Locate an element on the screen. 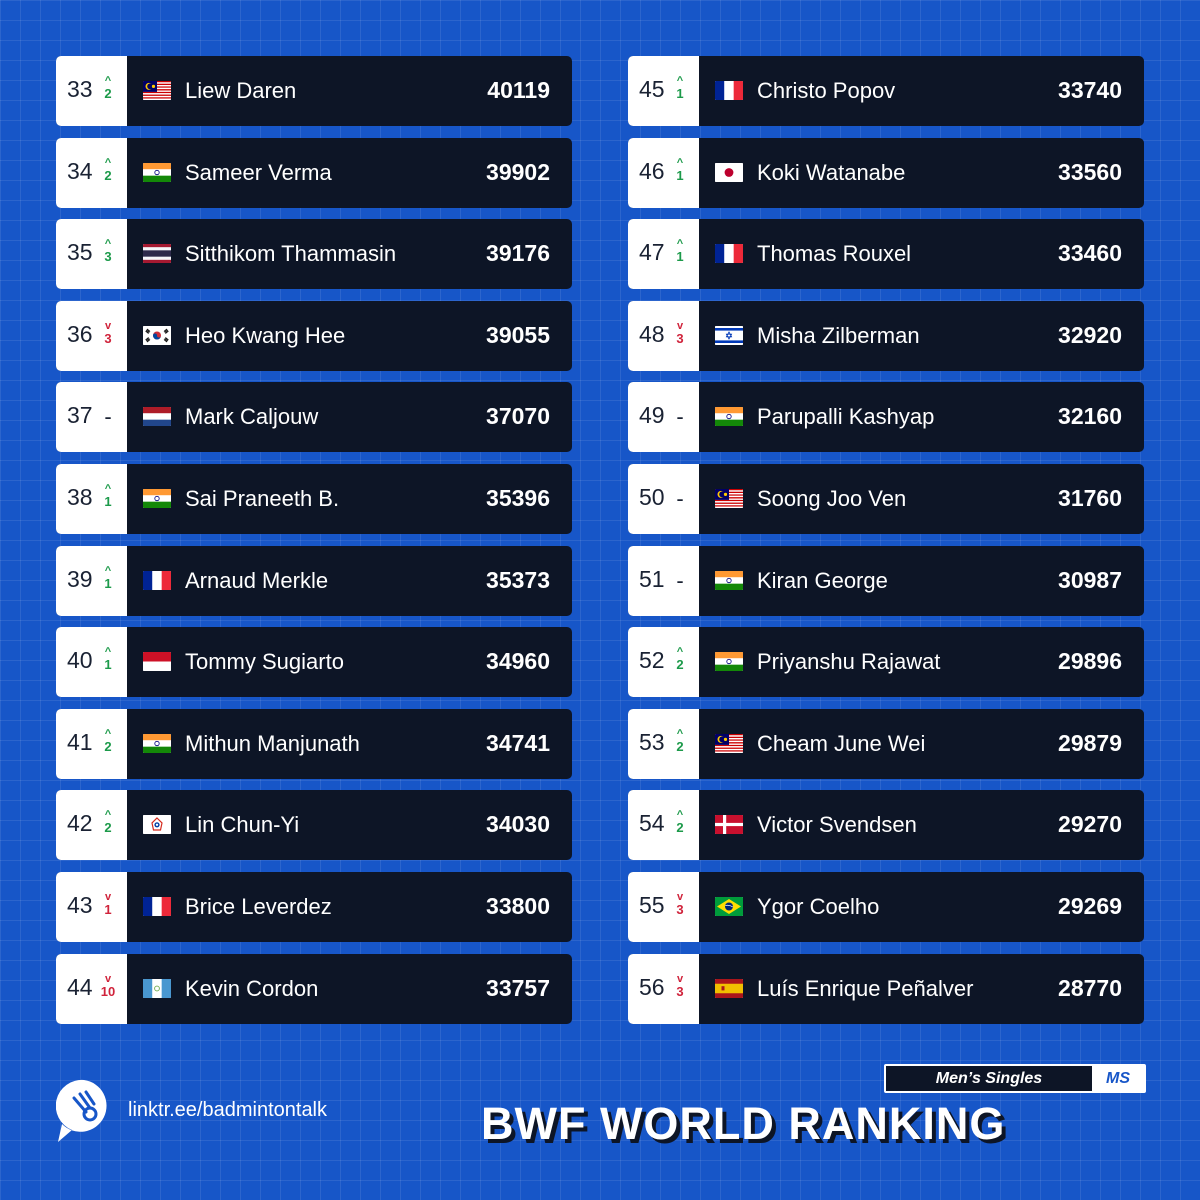 This screenshot has width=1200, height=1200. rank-box: 40 ^ 1 is located at coordinates (91, 662).